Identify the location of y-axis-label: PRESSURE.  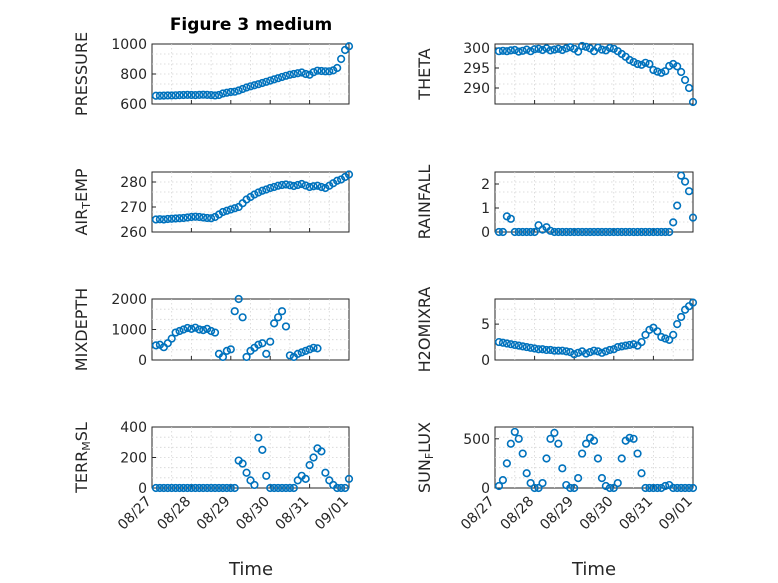
(81, 74).